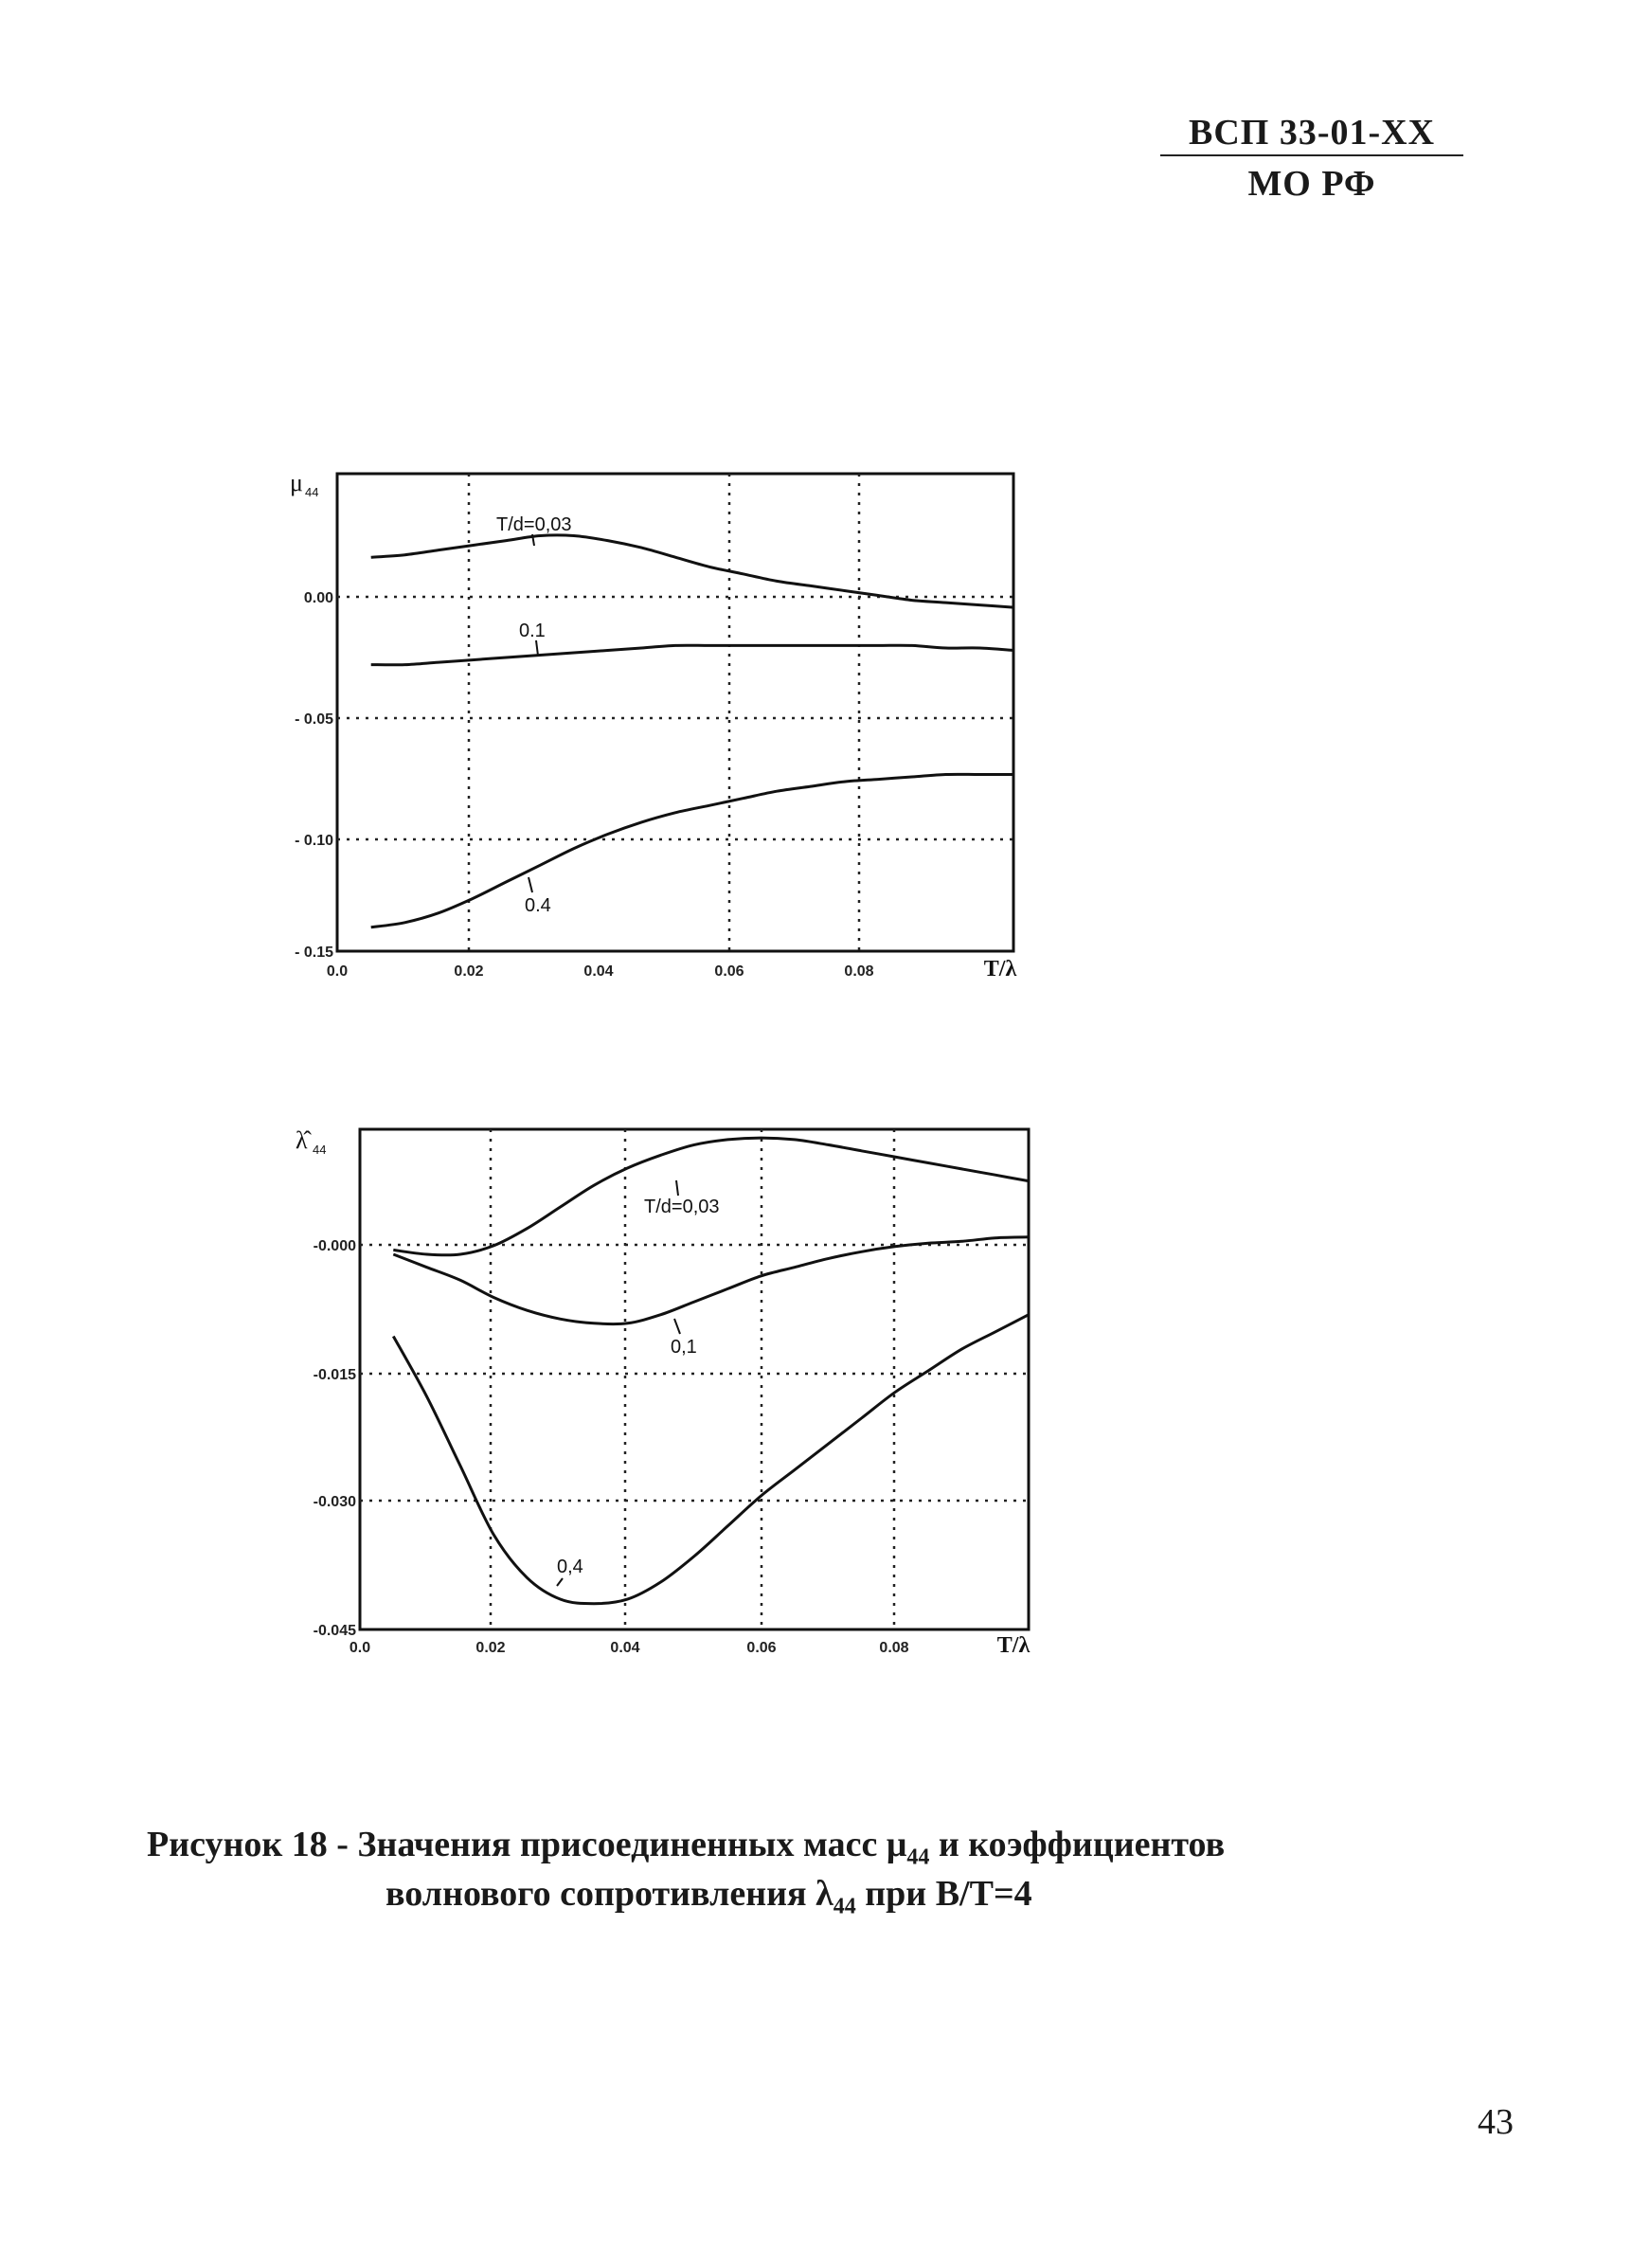 This screenshot has width=1649, height=2268. Describe the element at coordinates (532, 631) in the screenshot. I see `annotation-label: 0.1` at that location.